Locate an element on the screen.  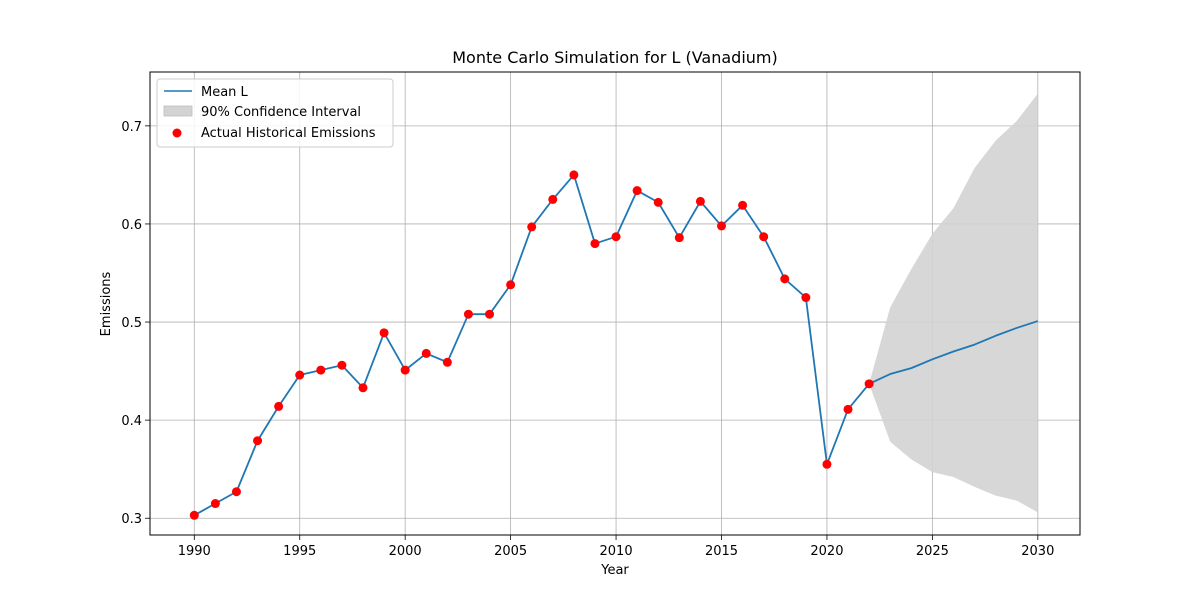
legend-ci-label: 90% Confidence Interval is located at coordinates (281, 112).